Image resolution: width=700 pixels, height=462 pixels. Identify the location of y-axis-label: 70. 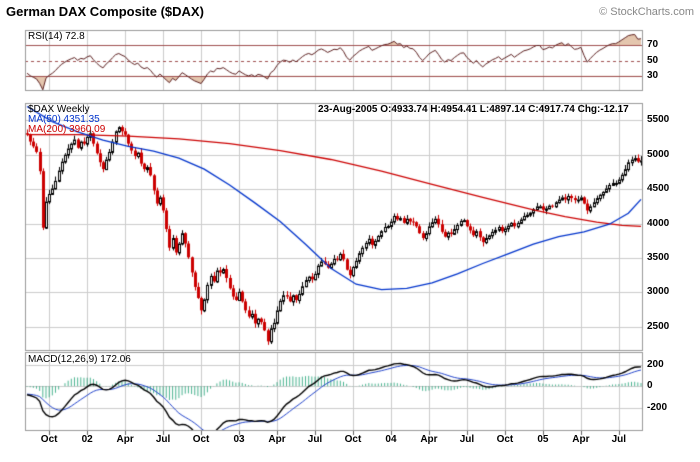
(653, 45).